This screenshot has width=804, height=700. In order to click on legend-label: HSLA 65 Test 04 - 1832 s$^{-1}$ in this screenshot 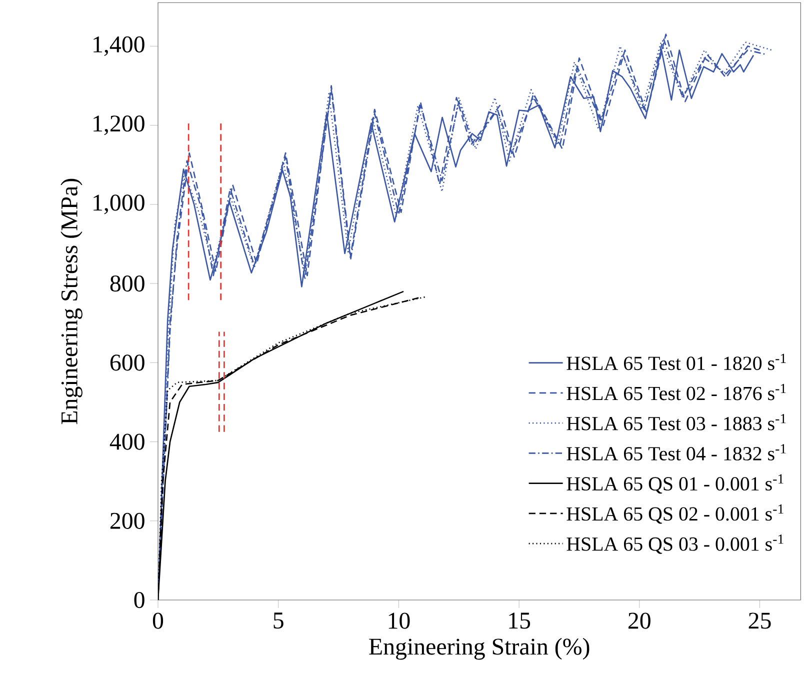, I will do `click(676, 452)`.